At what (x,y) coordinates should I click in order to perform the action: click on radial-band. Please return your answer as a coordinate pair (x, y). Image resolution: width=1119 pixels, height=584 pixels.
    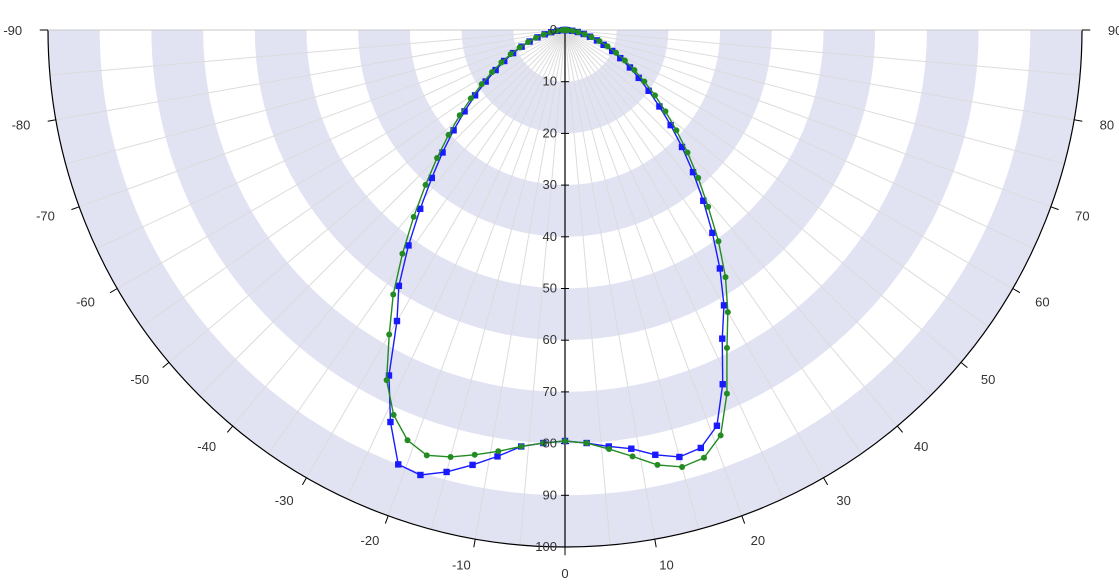
    Looking at the image, I should click on (565, 133).